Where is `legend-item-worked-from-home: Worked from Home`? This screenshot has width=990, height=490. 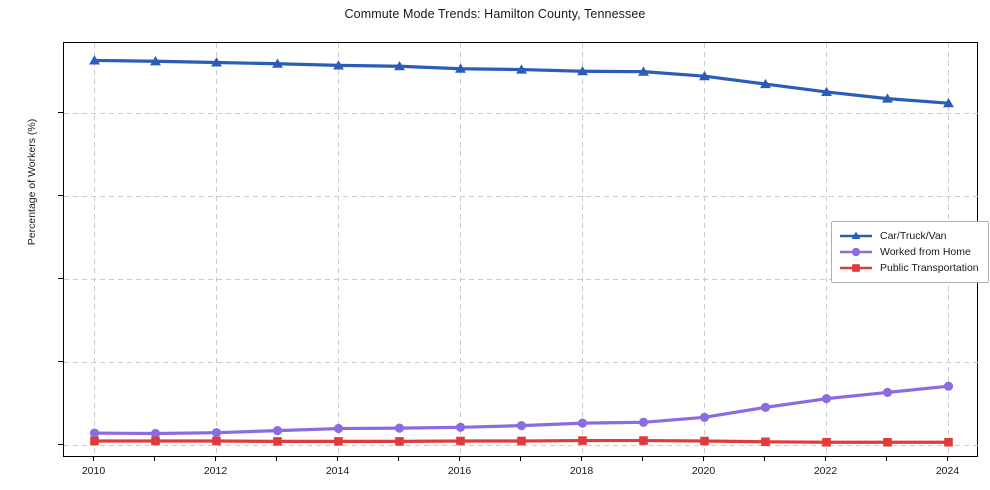 legend-item-worked-from-home: Worked from Home is located at coordinates (909, 252).